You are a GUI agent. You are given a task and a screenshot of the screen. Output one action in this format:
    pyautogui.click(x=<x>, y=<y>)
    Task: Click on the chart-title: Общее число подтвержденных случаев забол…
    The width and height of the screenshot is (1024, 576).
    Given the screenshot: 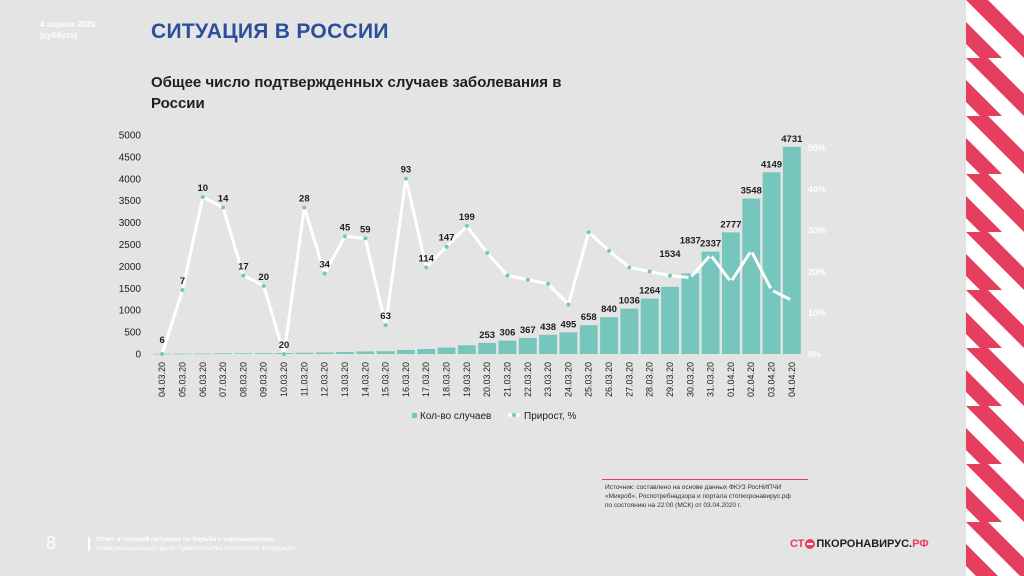 What is the action you would take?
    pyautogui.click(x=356, y=93)
    